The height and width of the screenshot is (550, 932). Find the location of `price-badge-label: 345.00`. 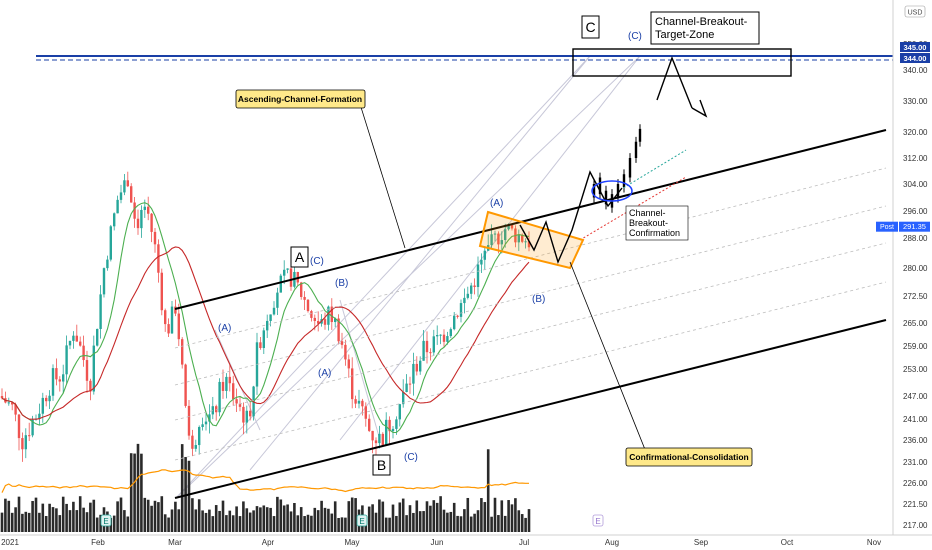

price-badge-label: 345.00 is located at coordinates (915, 47).